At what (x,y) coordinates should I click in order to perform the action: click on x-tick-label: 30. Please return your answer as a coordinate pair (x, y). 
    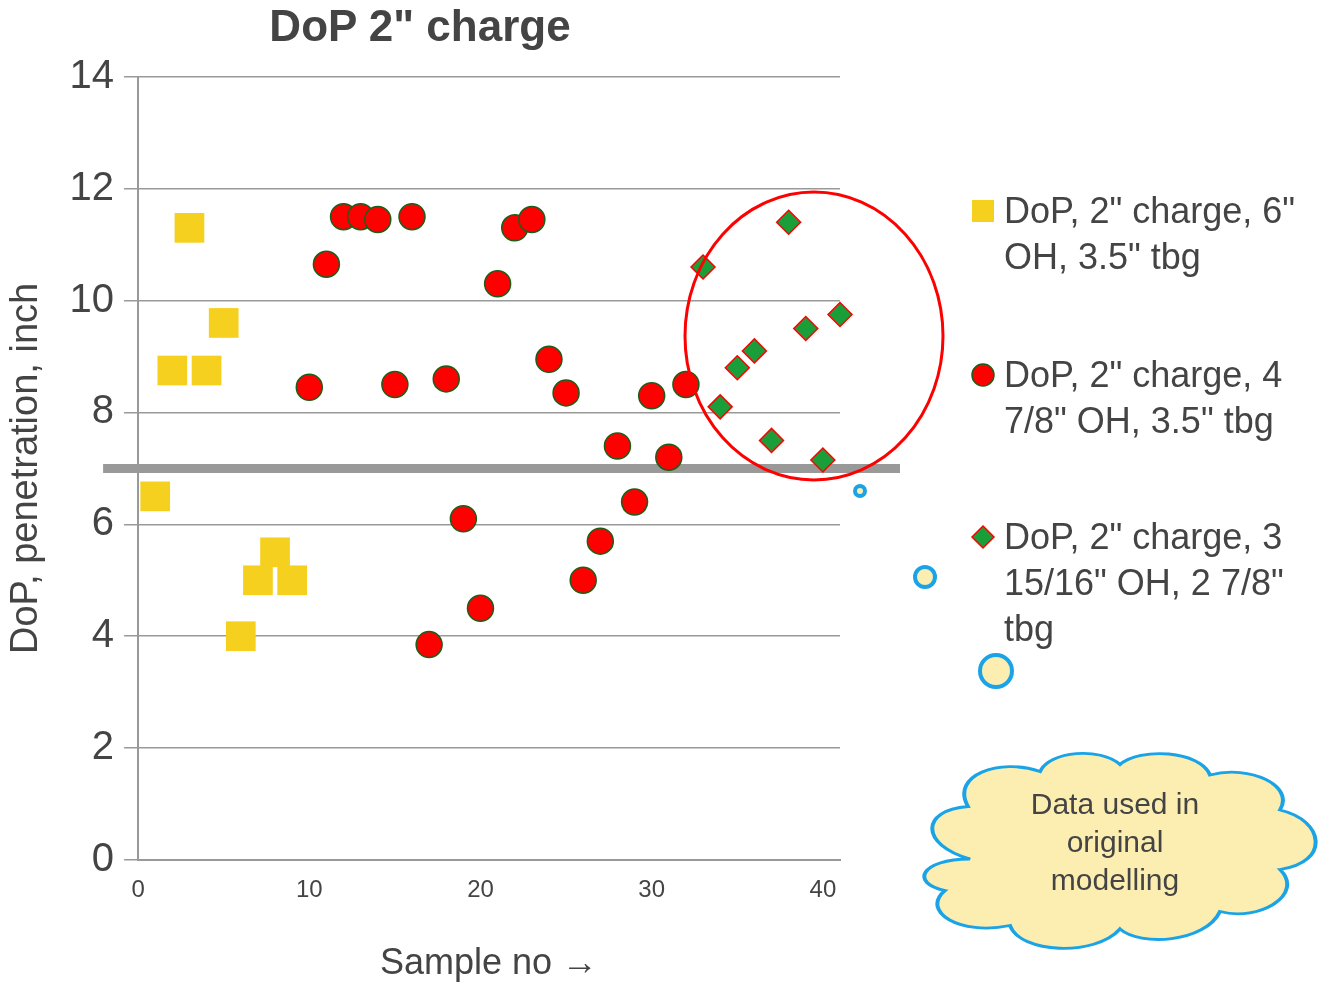
    Looking at the image, I should click on (652, 889).